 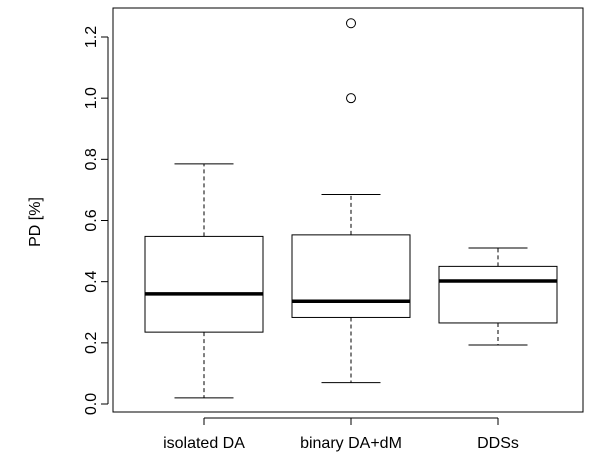 What do you see at coordinates (91, 343) in the screenshot?
I see `y-tick-label: 0.2` at bounding box center [91, 343].